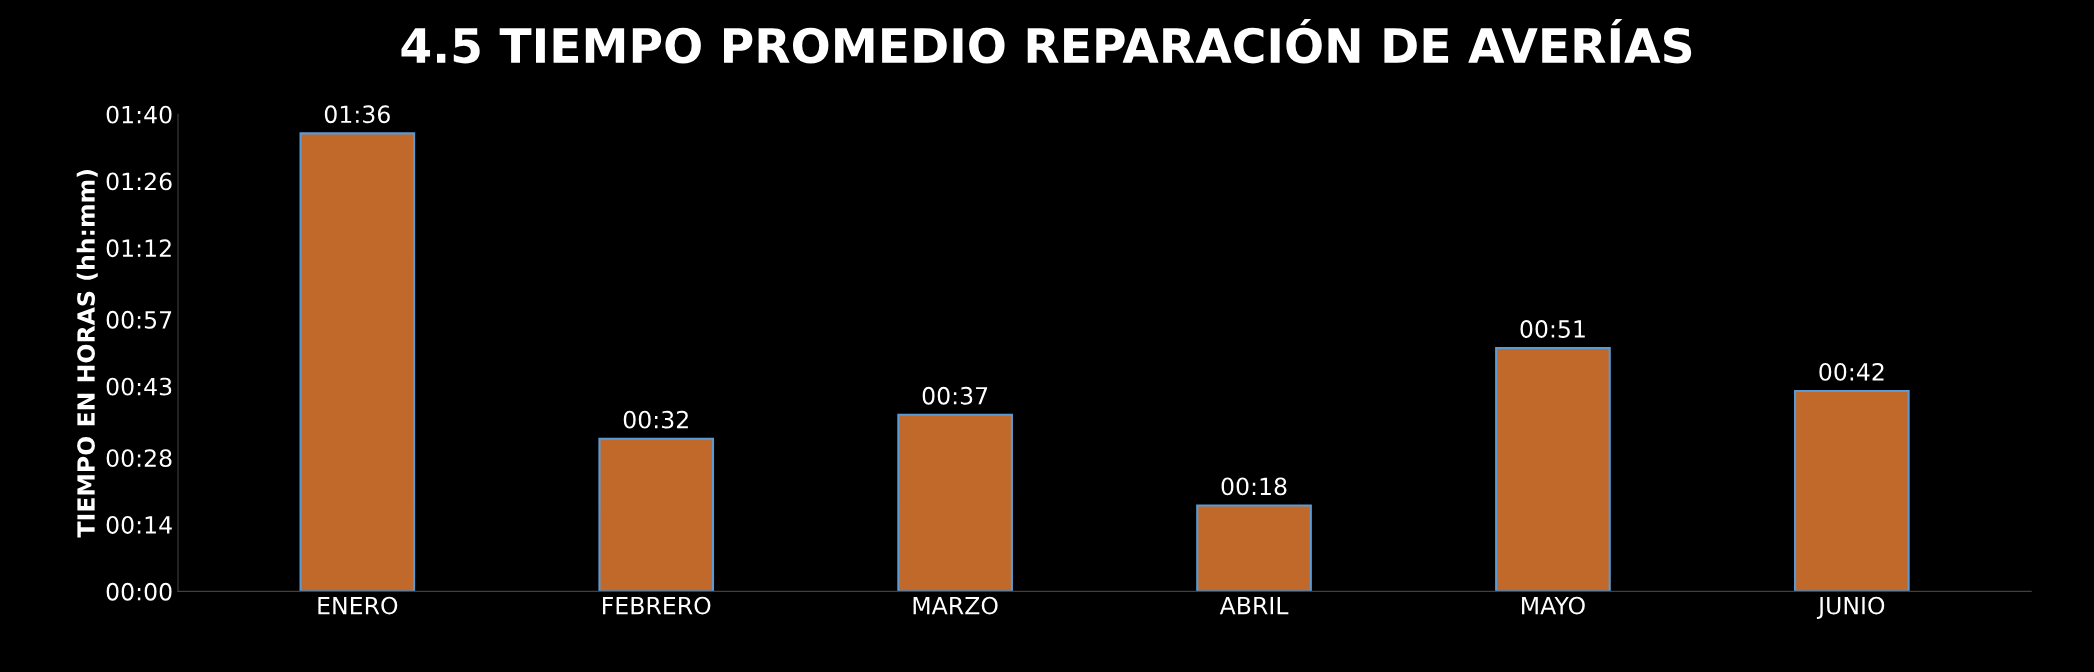 The width and height of the screenshot is (2094, 672). I want to click on data-label: 00:18, so click(1254, 486).